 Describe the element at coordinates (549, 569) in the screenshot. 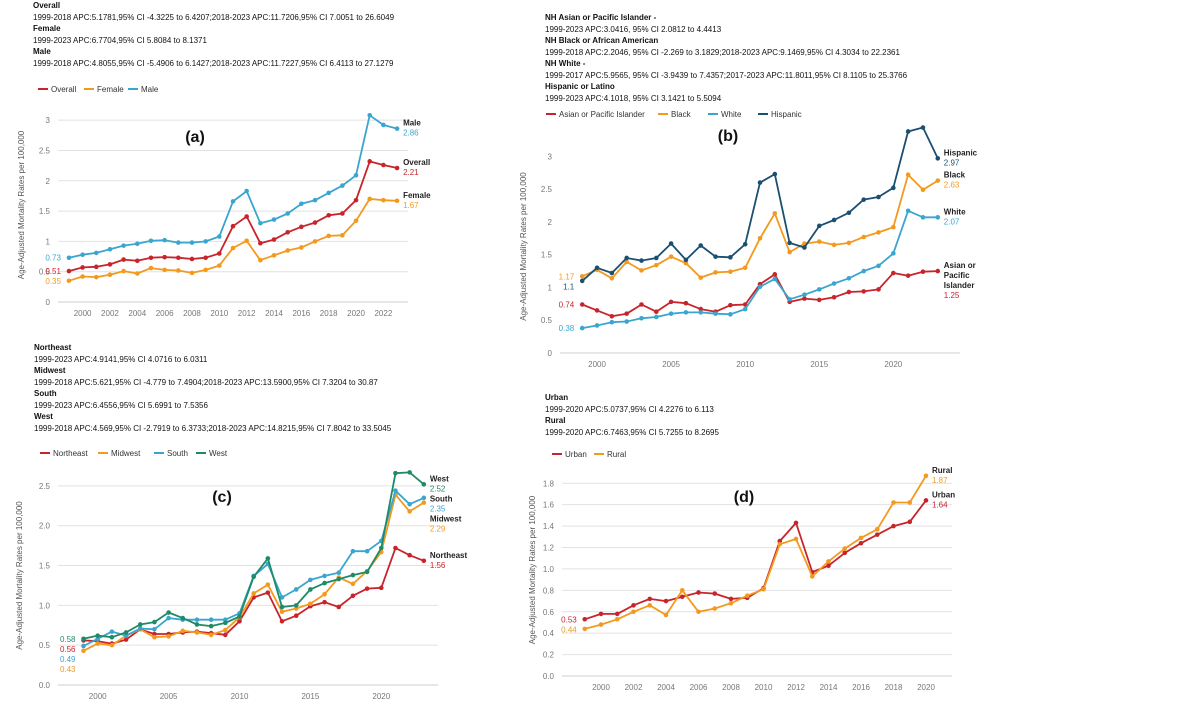

I see `y-tick-label: 1.0` at that location.